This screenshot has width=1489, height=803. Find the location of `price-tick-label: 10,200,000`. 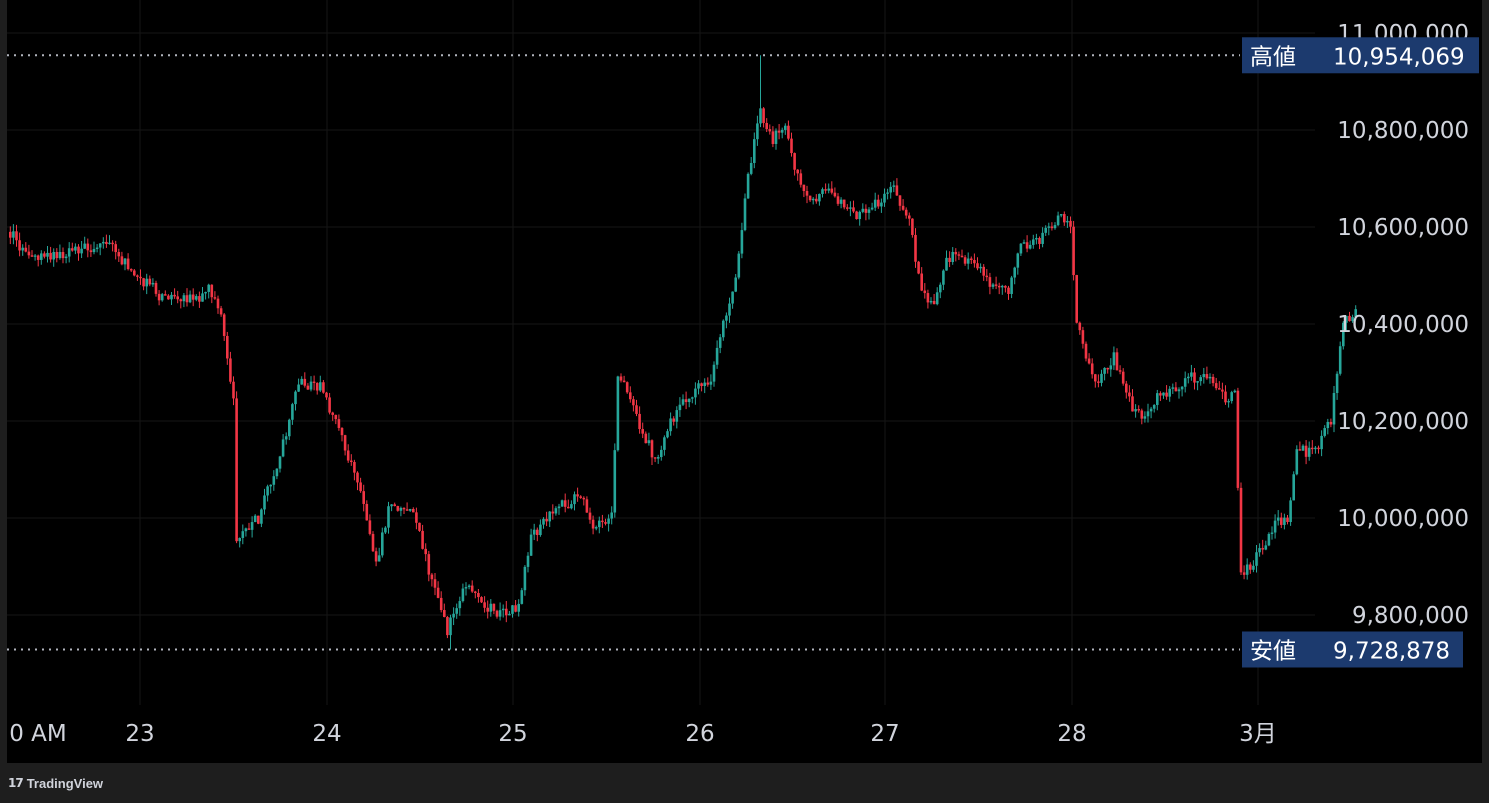

price-tick-label: 10,200,000 is located at coordinates (1403, 422).